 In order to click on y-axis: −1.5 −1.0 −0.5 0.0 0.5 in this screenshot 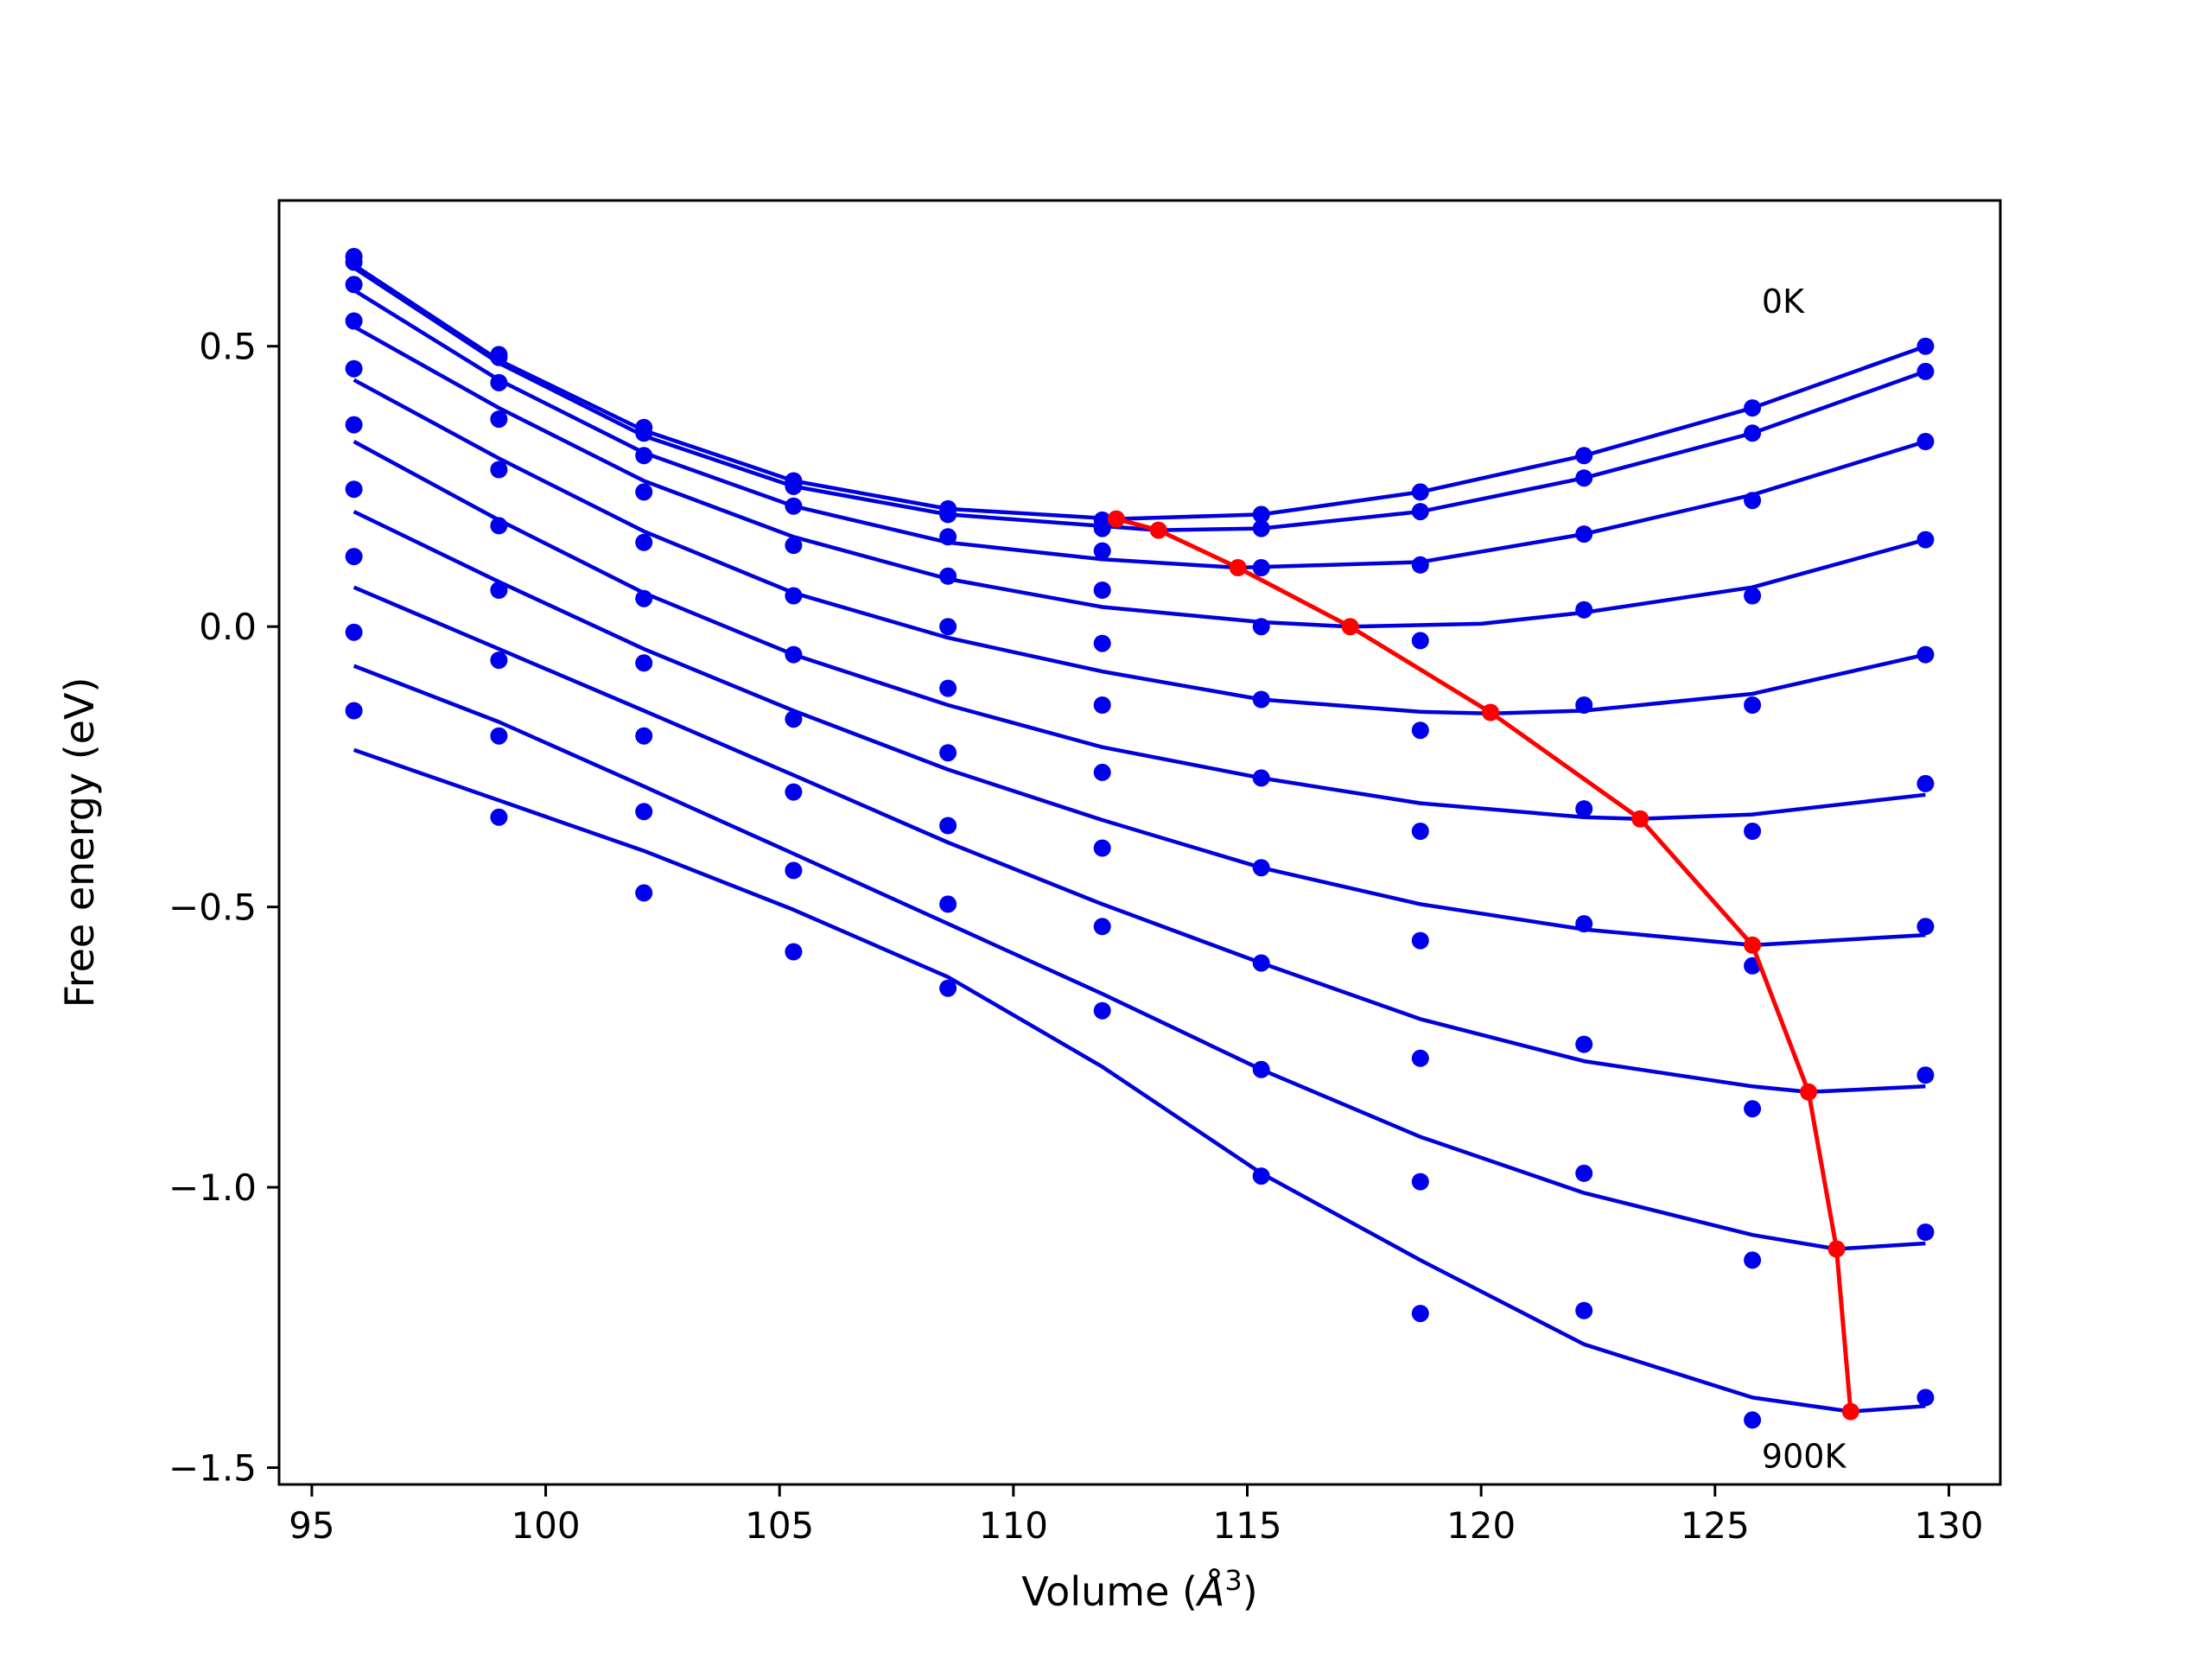, I will do `click(223, 908)`.